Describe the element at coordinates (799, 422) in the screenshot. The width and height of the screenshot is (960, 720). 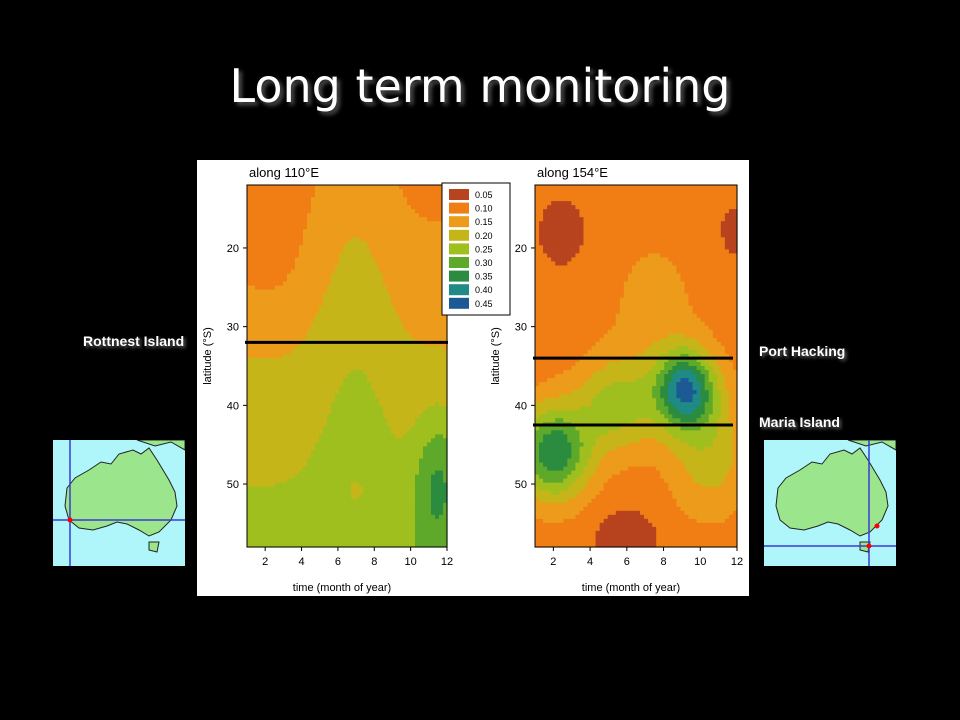
I see `maria-island-label: Maria Island` at that location.